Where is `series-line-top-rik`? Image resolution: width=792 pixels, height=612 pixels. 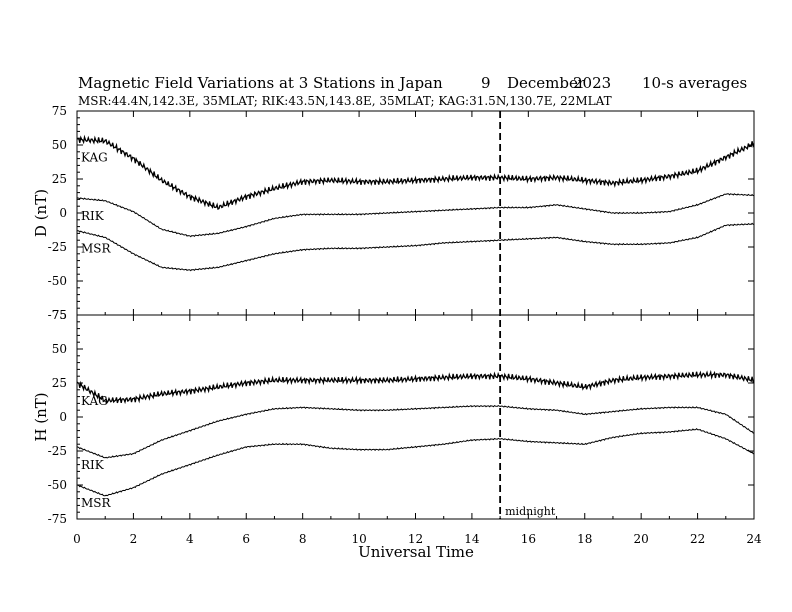 series-line-top-rik is located at coordinates (415, 215).